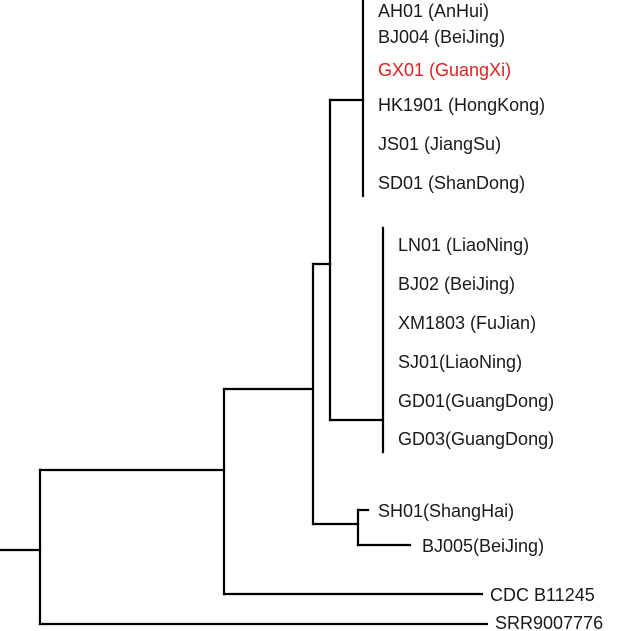 The image size is (628, 631). What do you see at coordinates (446, 511) in the screenshot?
I see `leaf-label-sh01: SH01(ShangHai)` at bounding box center [446, 511].